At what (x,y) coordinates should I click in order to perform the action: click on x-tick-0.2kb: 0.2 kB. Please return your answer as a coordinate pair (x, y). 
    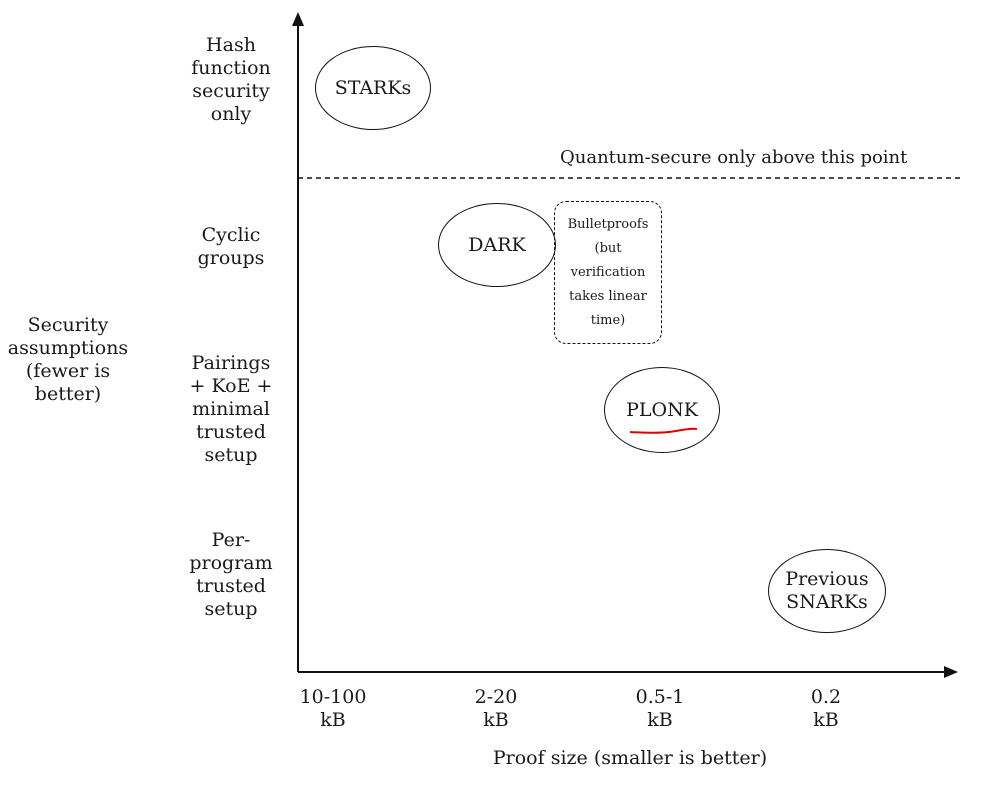
    Looking at the image, I should click on (826, 709).